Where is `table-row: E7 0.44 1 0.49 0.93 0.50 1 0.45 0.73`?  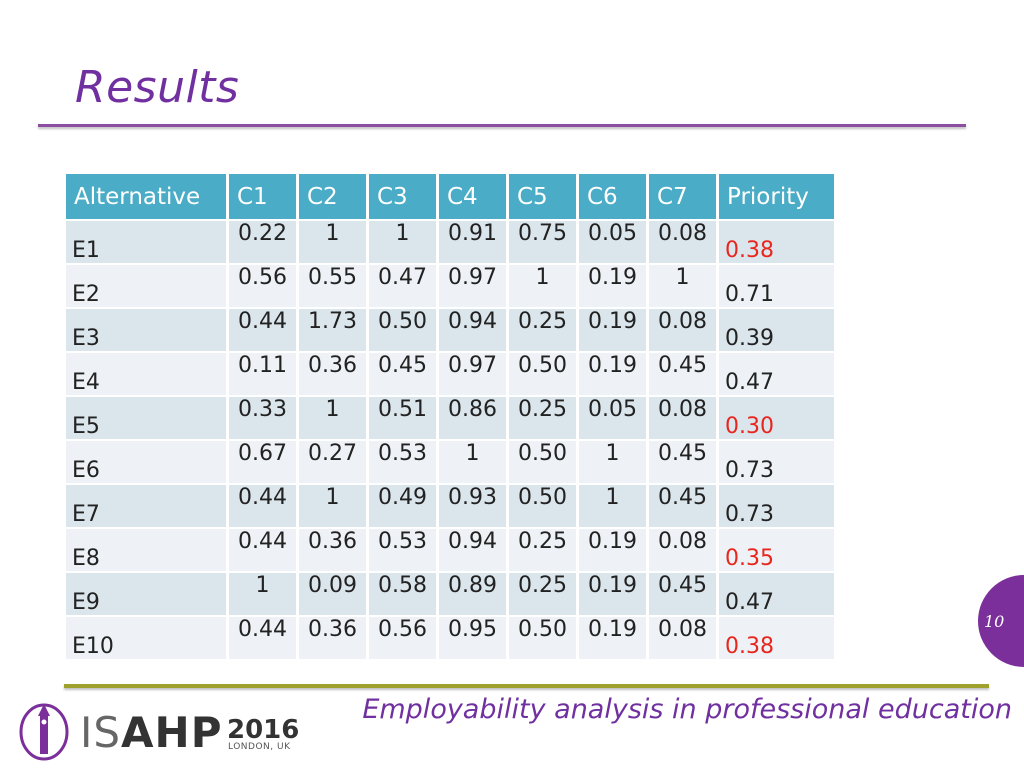 table-row: E7 0.44 1 0.49 0.93 0.50 1 0.45 0.73 is located at coordinates (450, 507).